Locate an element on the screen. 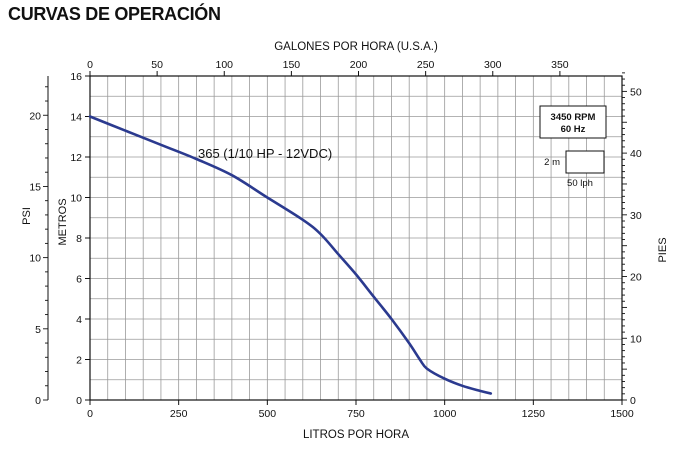  pies-tick-label: 30 is located at coordinates (636, 216).